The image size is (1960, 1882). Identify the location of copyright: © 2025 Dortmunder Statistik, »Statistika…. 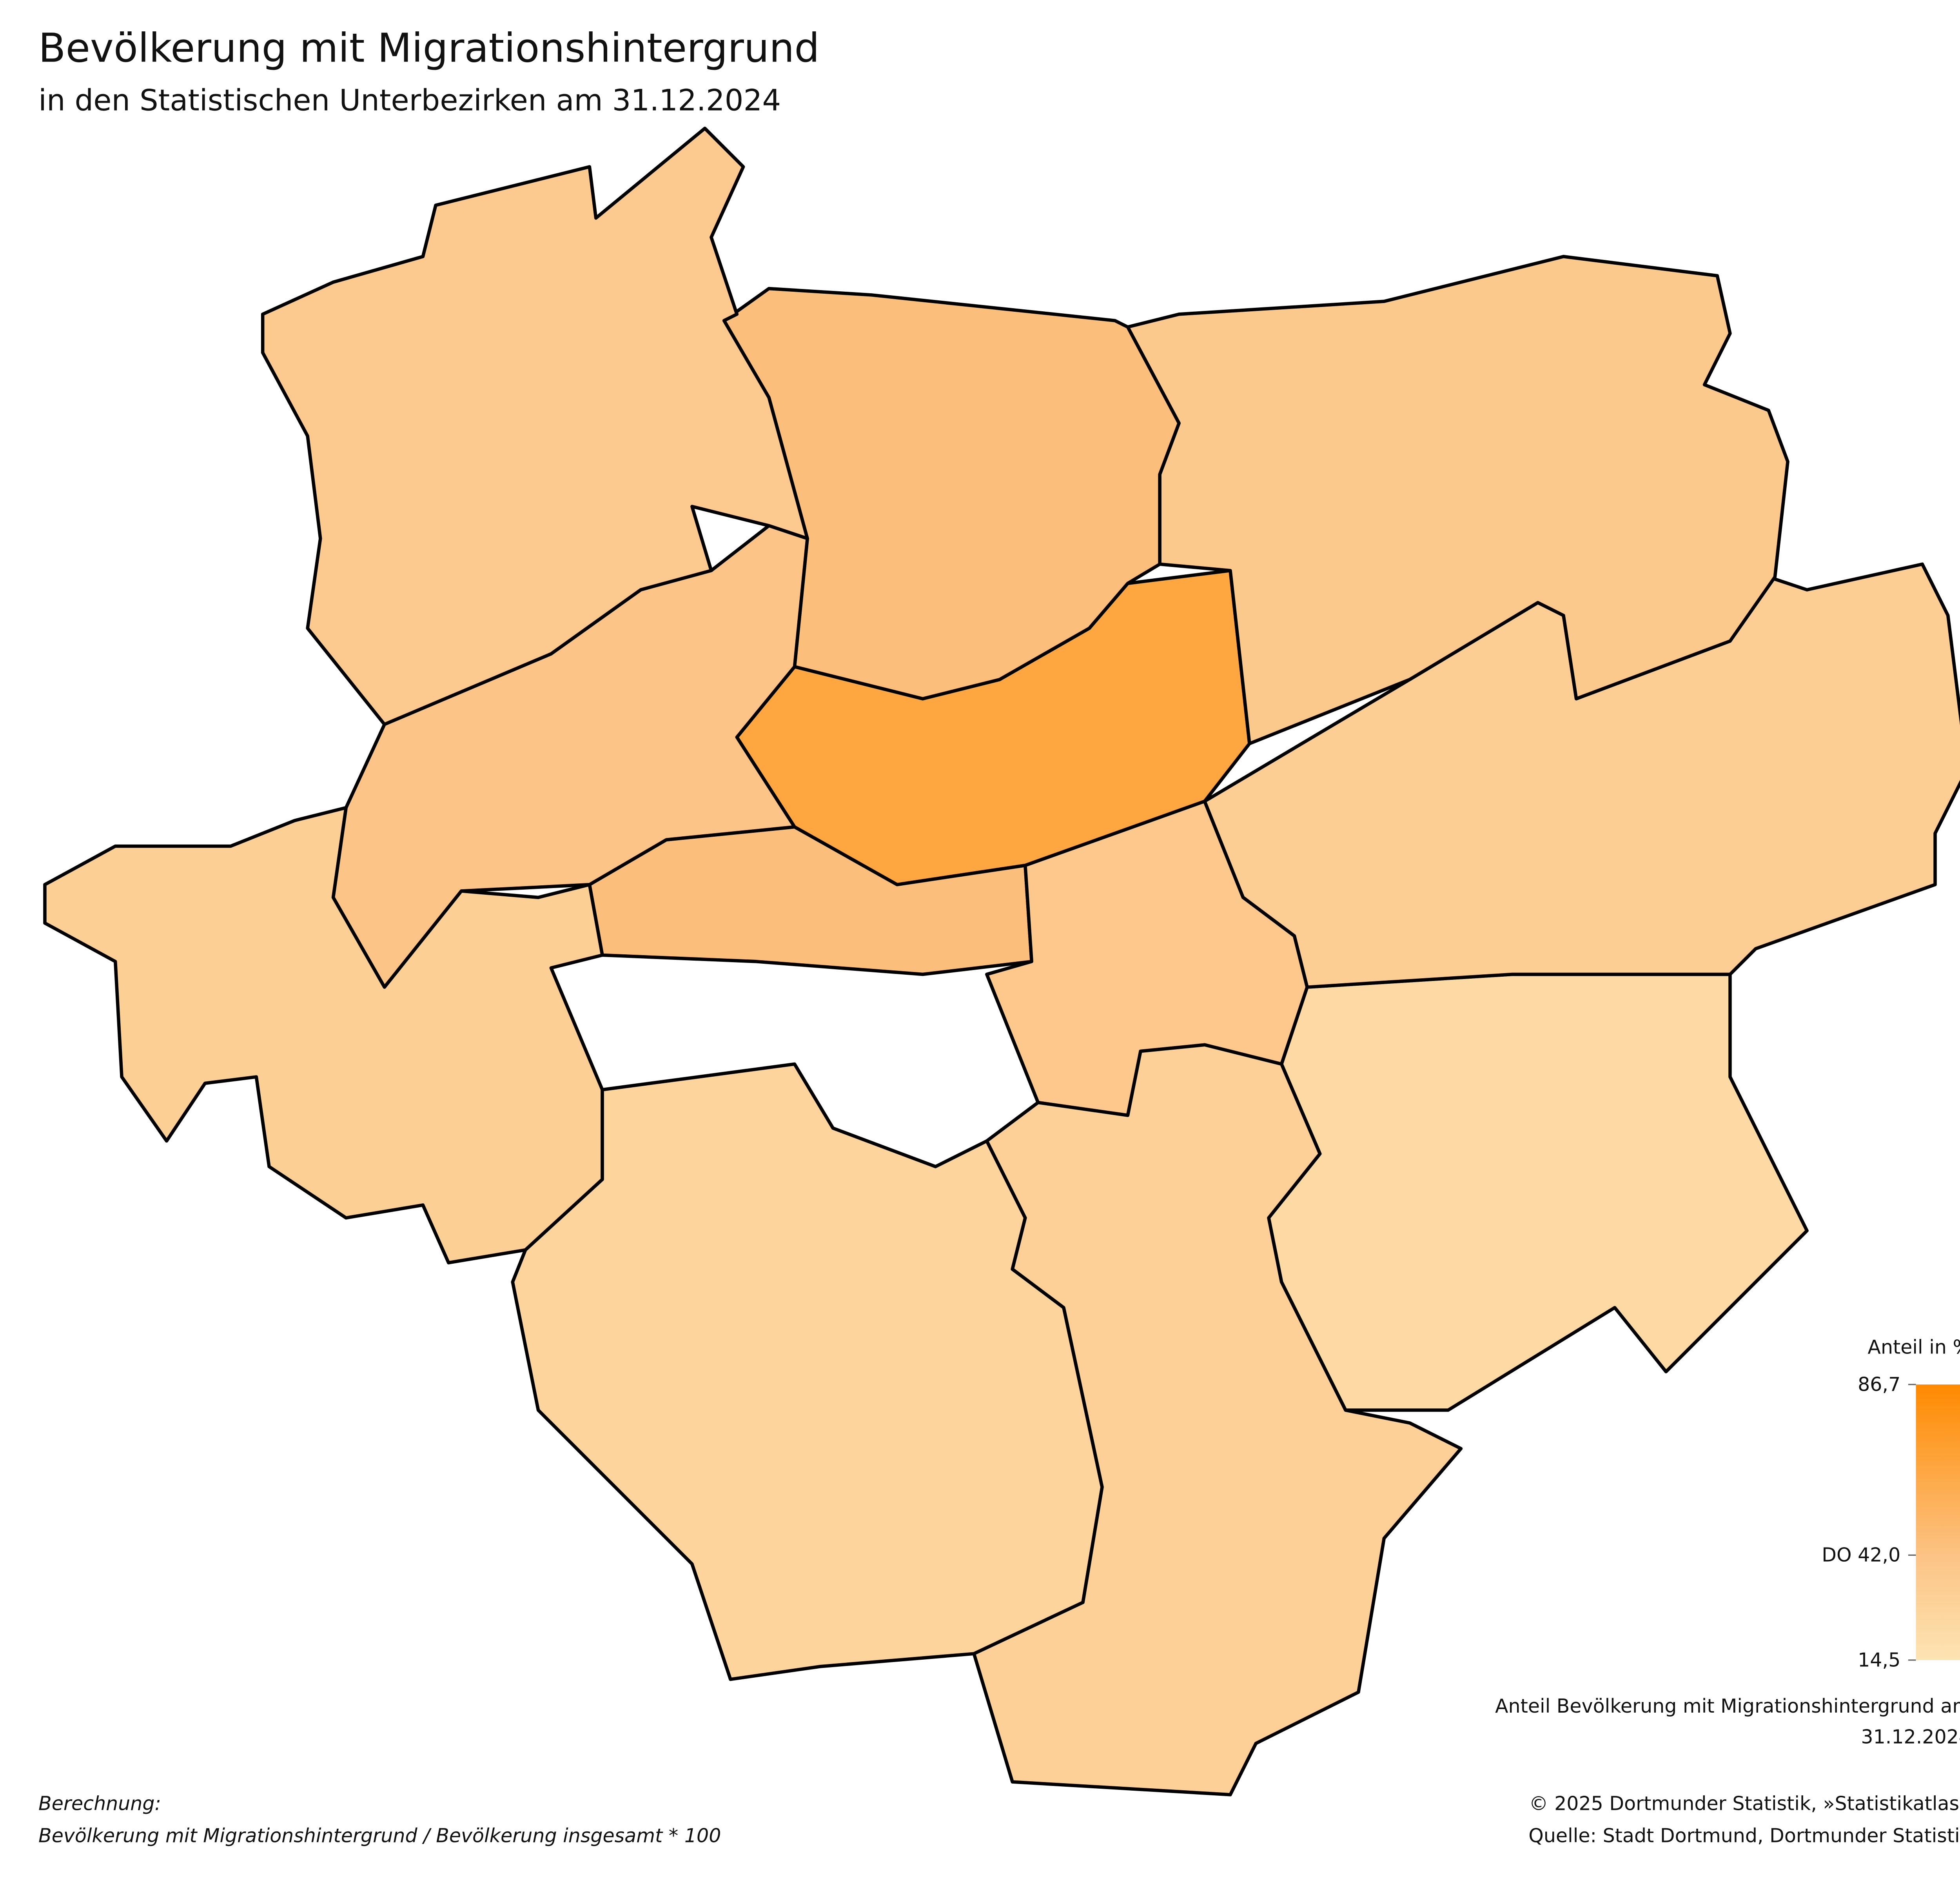
(1744, 1803).